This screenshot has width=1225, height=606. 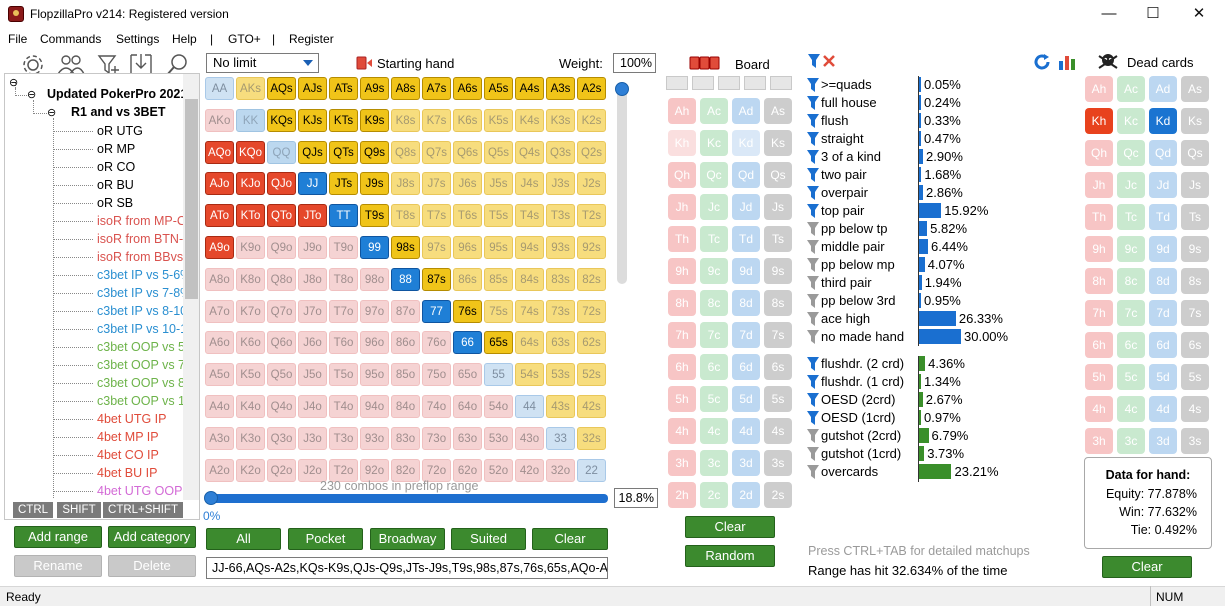 What do you see at coordinates (219, 375) in the screenshot?
I see `hand-cell: A5o` at bounding box center [219, 375].